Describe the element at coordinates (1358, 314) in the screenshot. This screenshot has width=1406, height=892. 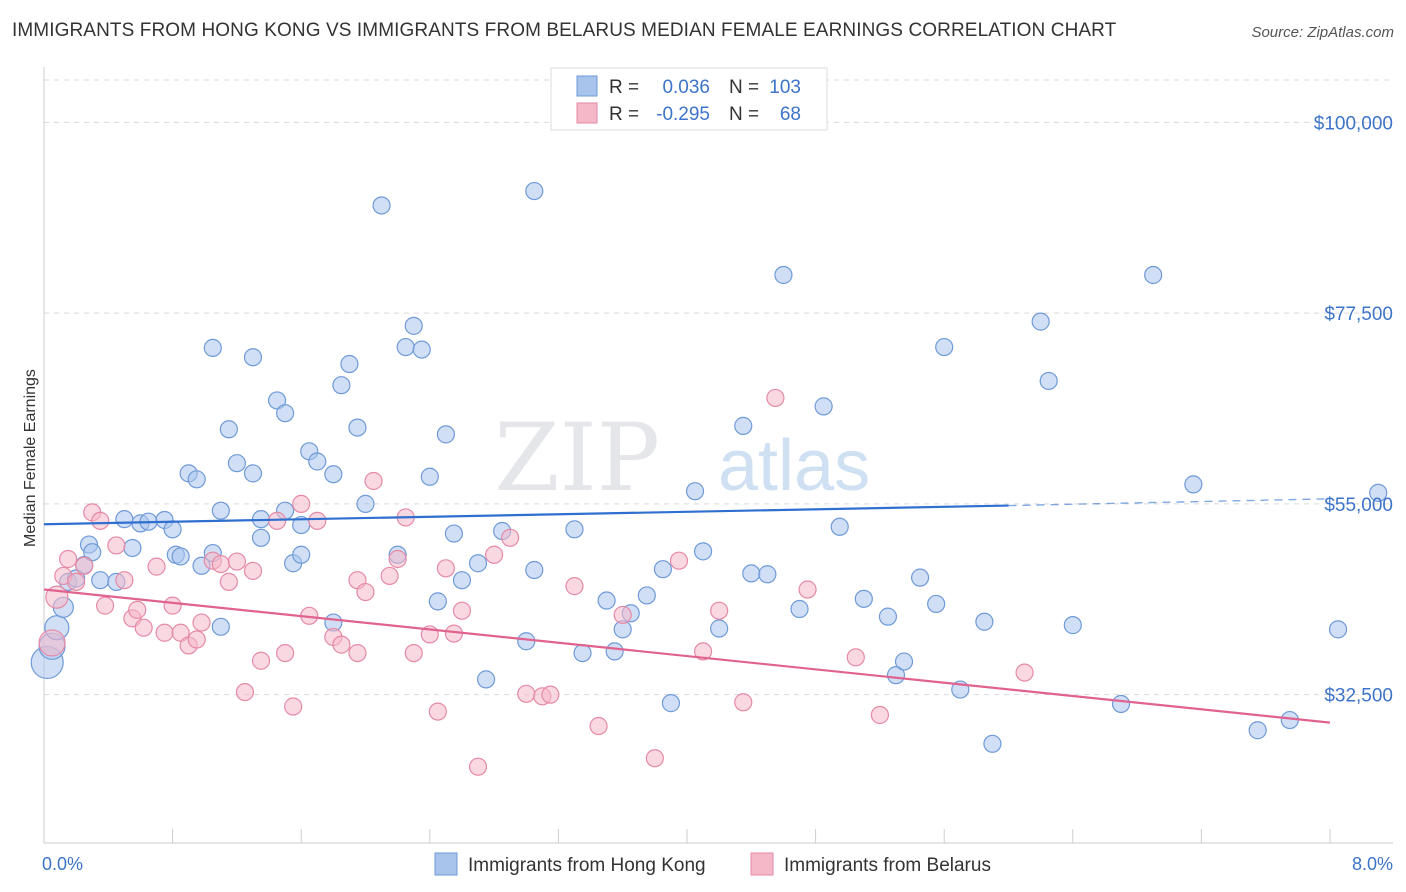
I see `y-tick-label: $77,500` at that location.